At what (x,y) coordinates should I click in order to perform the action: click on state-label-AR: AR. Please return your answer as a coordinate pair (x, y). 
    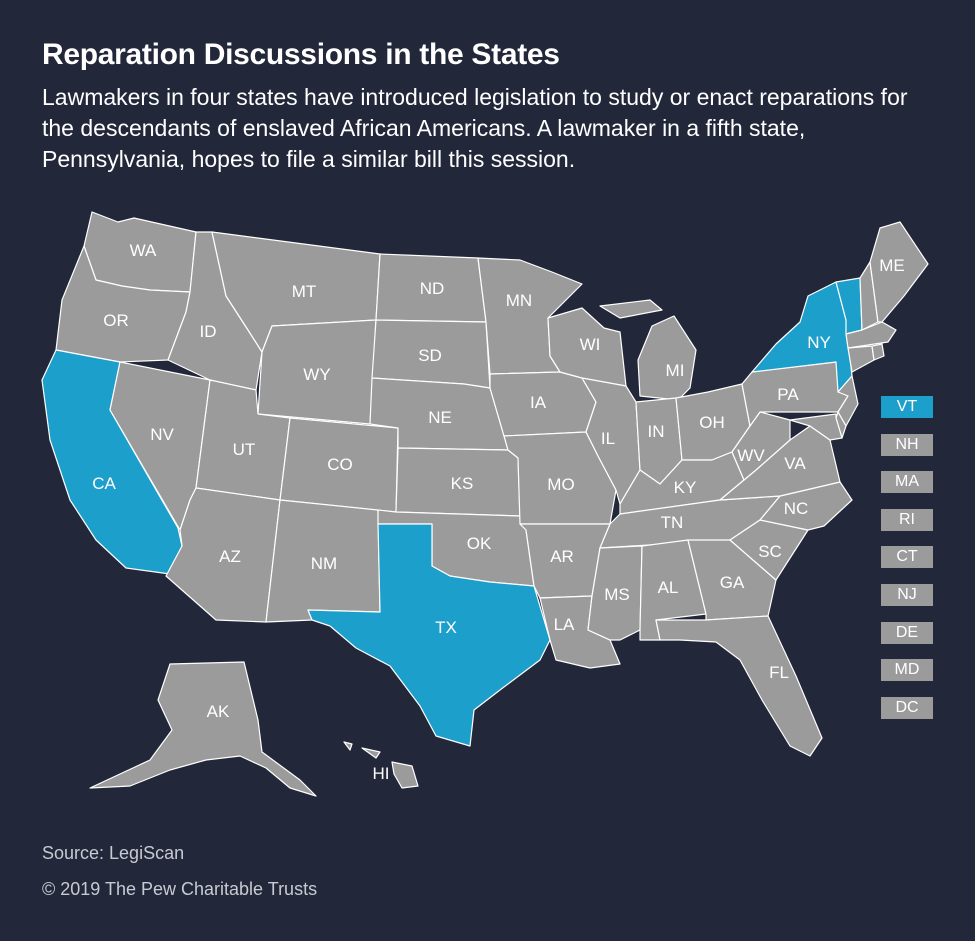
    Looking at the image, I should click on (562, 556).